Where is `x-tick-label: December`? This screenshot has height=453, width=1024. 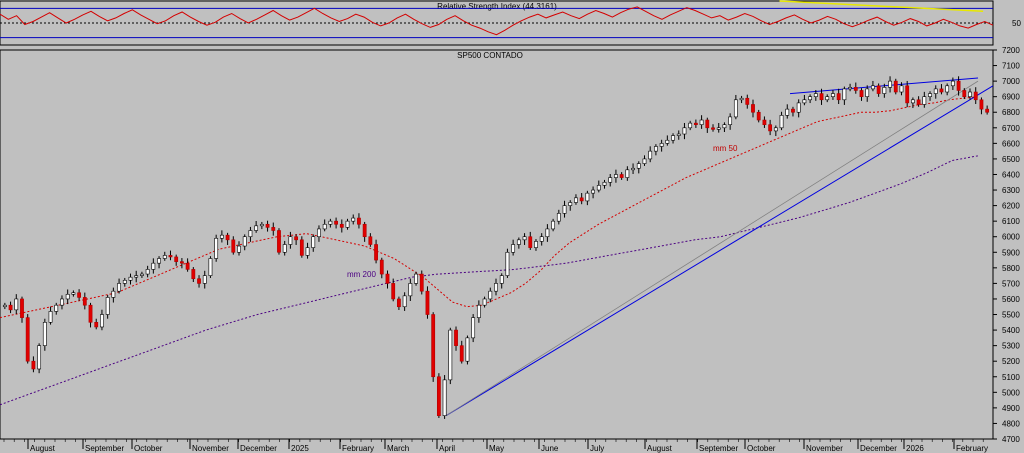
x-tick-label: December is located at coordinates (258, 448).